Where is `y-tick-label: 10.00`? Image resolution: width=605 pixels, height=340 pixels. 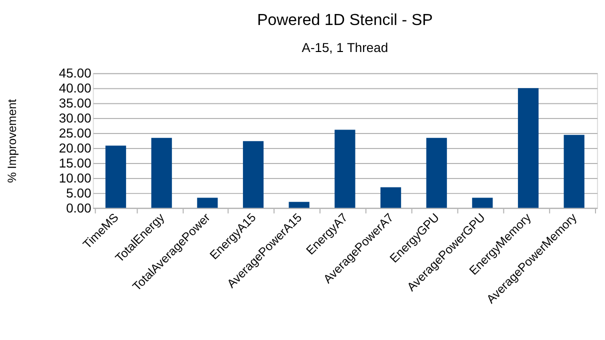
y-tick-label: 10.00 is located at coordinates (75, 178).